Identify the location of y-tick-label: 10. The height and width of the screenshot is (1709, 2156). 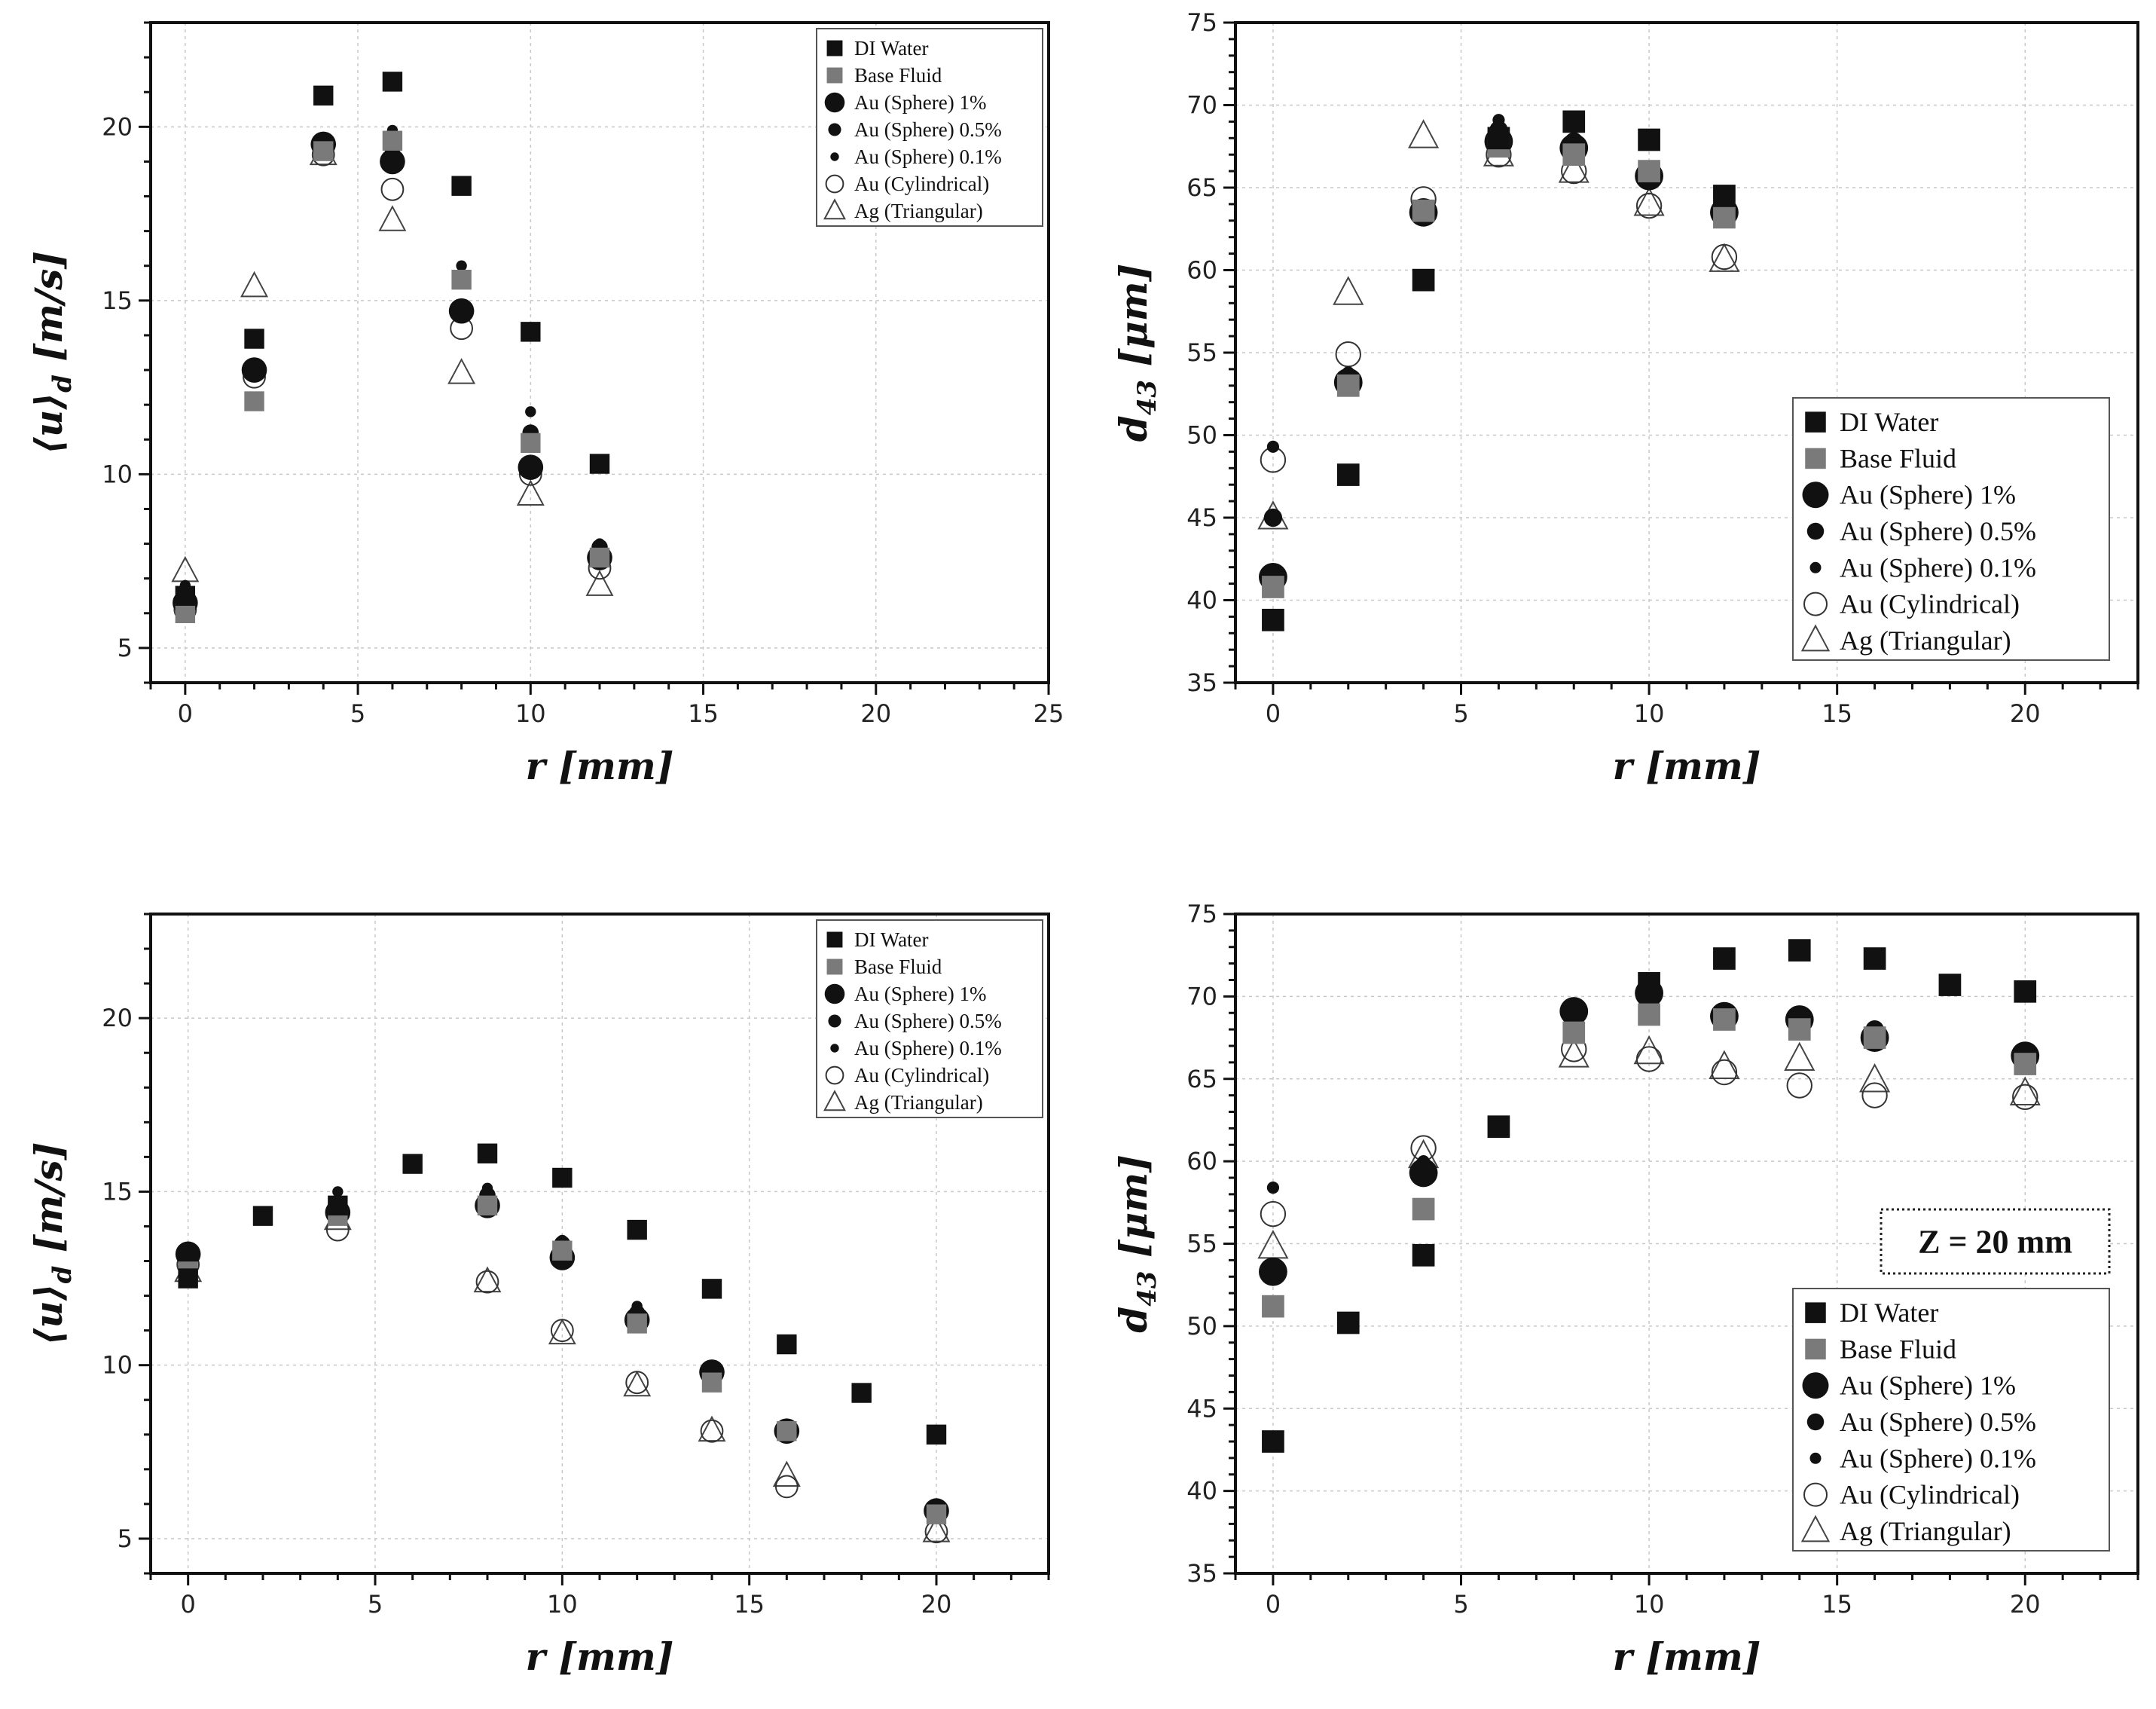
(117, 474).